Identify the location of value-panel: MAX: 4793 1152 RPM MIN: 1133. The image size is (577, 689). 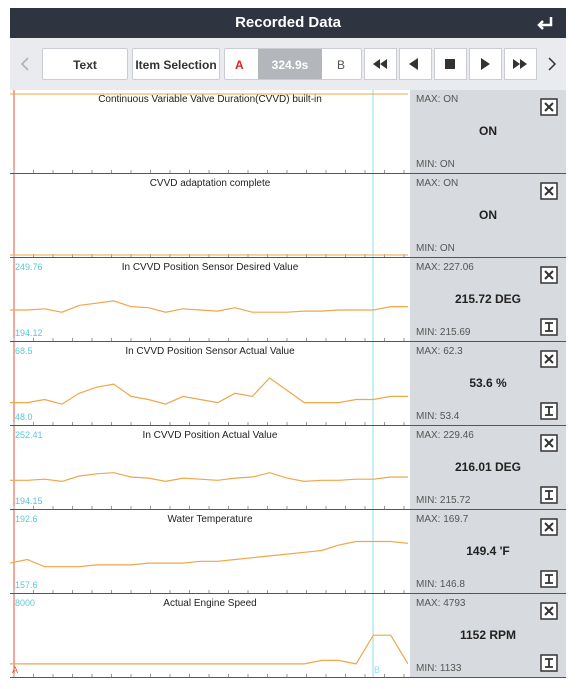
(488, 635).